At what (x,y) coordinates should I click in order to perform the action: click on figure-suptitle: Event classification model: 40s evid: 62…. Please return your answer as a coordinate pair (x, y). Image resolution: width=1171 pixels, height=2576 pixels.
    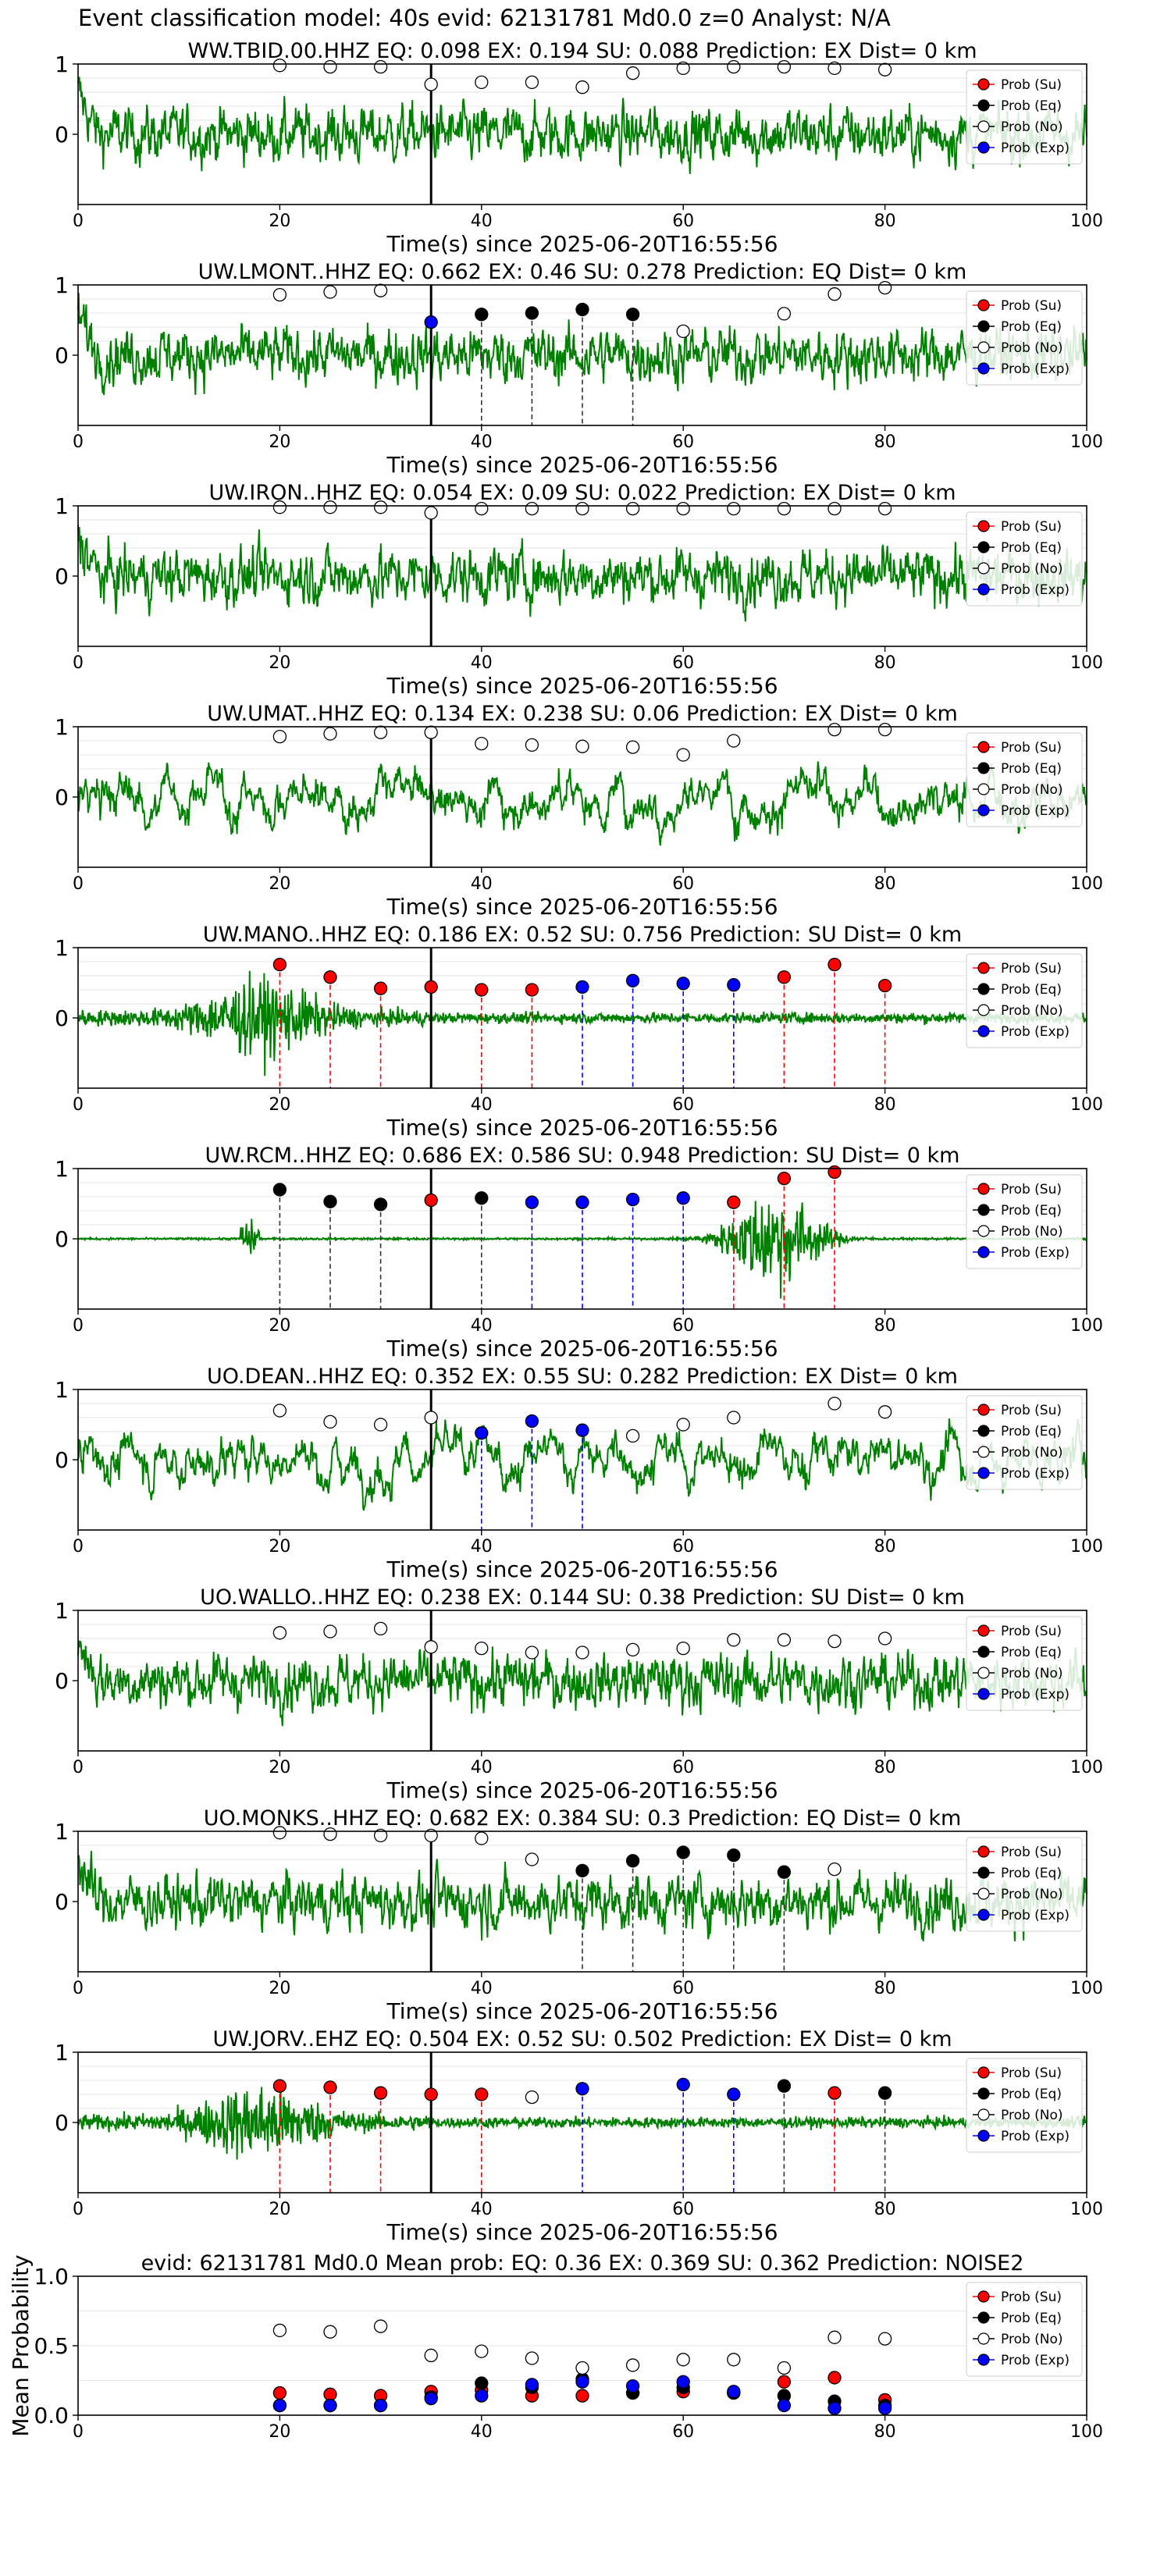
    Looking at the image, I should click on (485, 18).